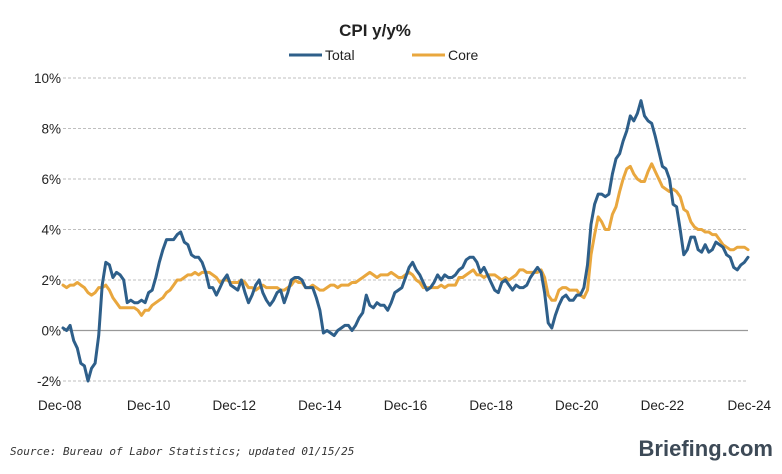  Describe the element at coordinates (384, 55) in the screenshot. I see `legend: Total Core` at that location.